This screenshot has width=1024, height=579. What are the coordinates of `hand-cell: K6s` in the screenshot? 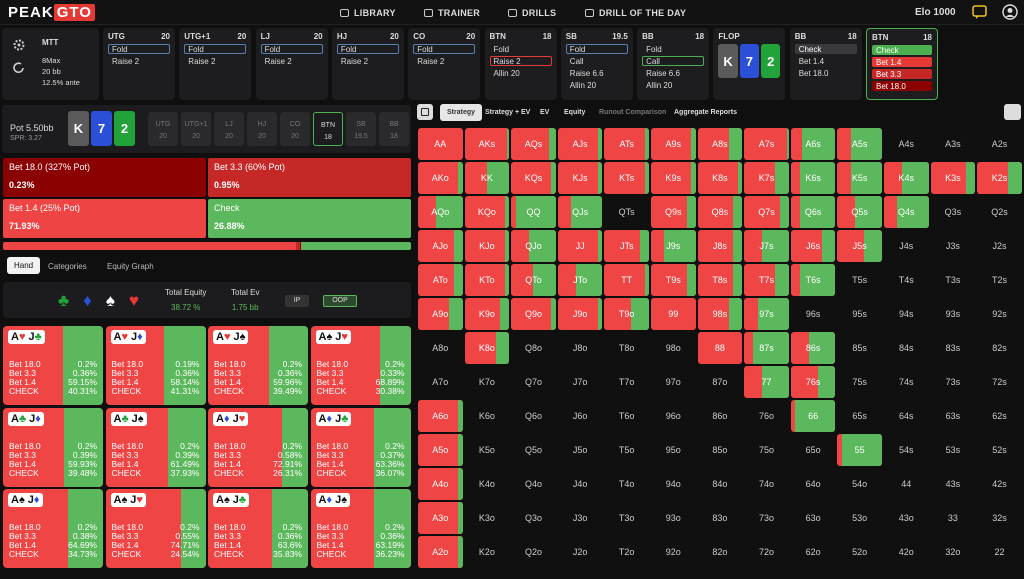 It's located at (813, 178).